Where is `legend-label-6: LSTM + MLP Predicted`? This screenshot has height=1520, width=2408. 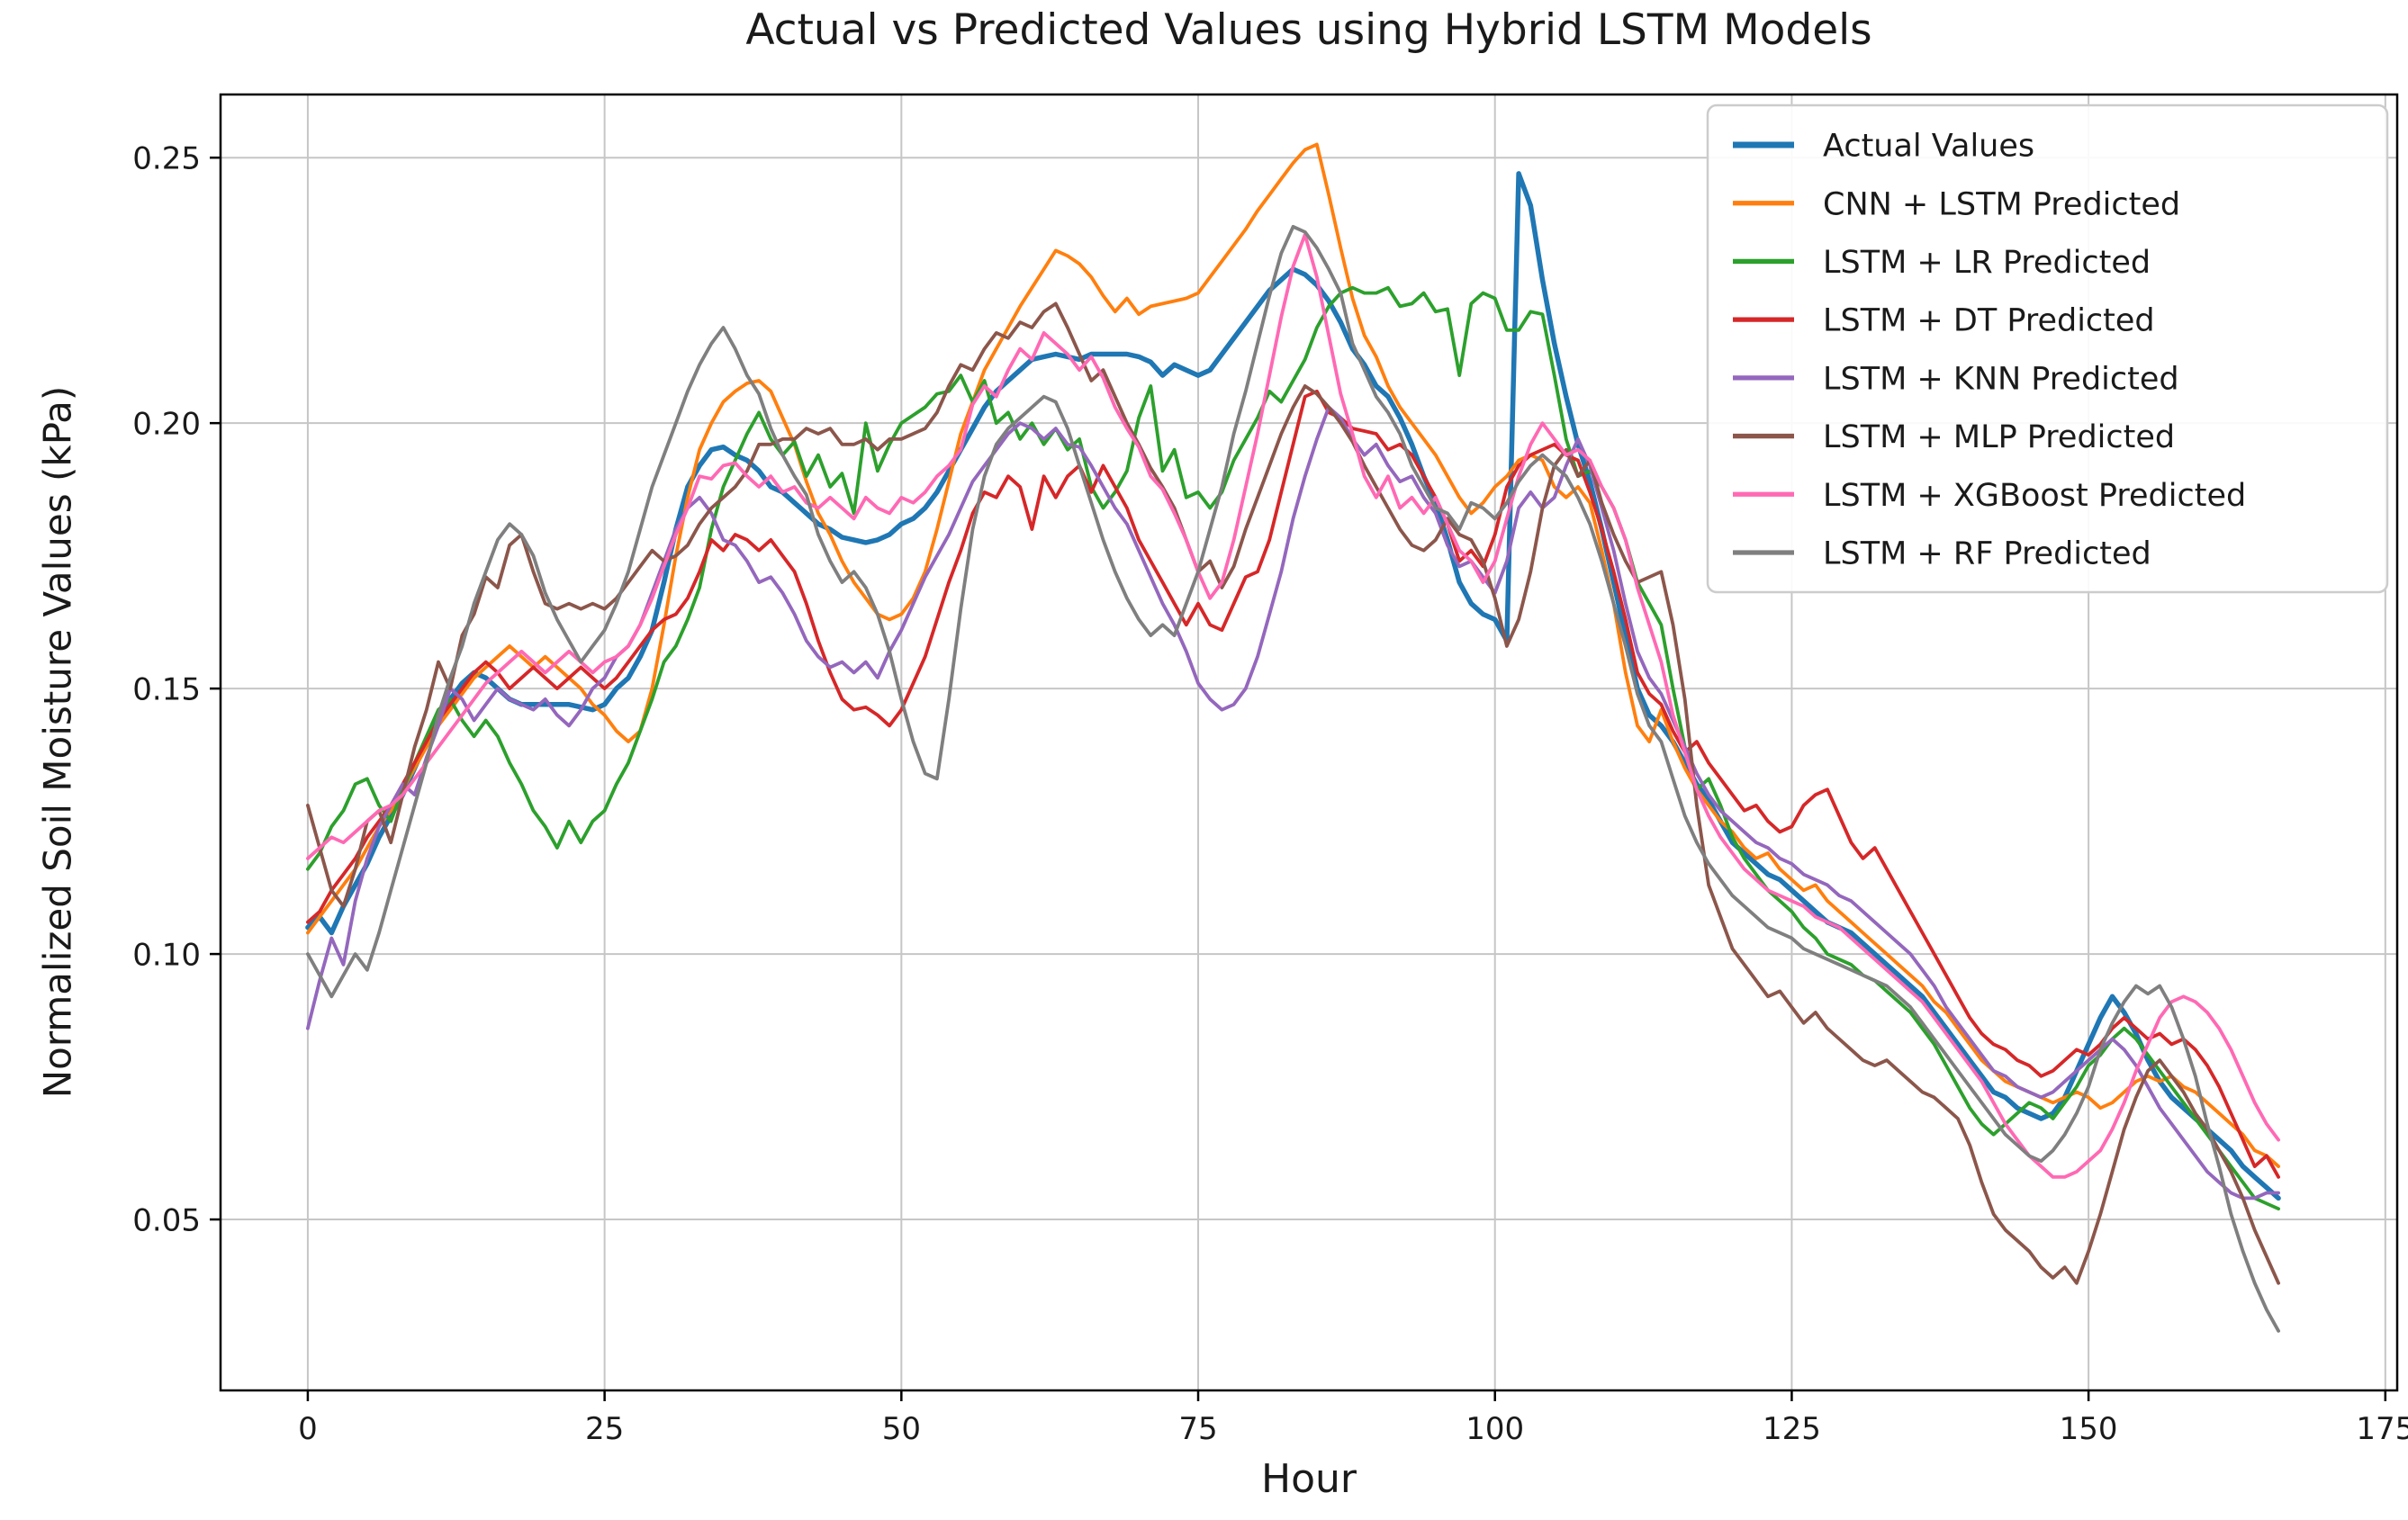 legend-label-6: LSTM + MLP Predicted is located at coordinates (1999, 437).